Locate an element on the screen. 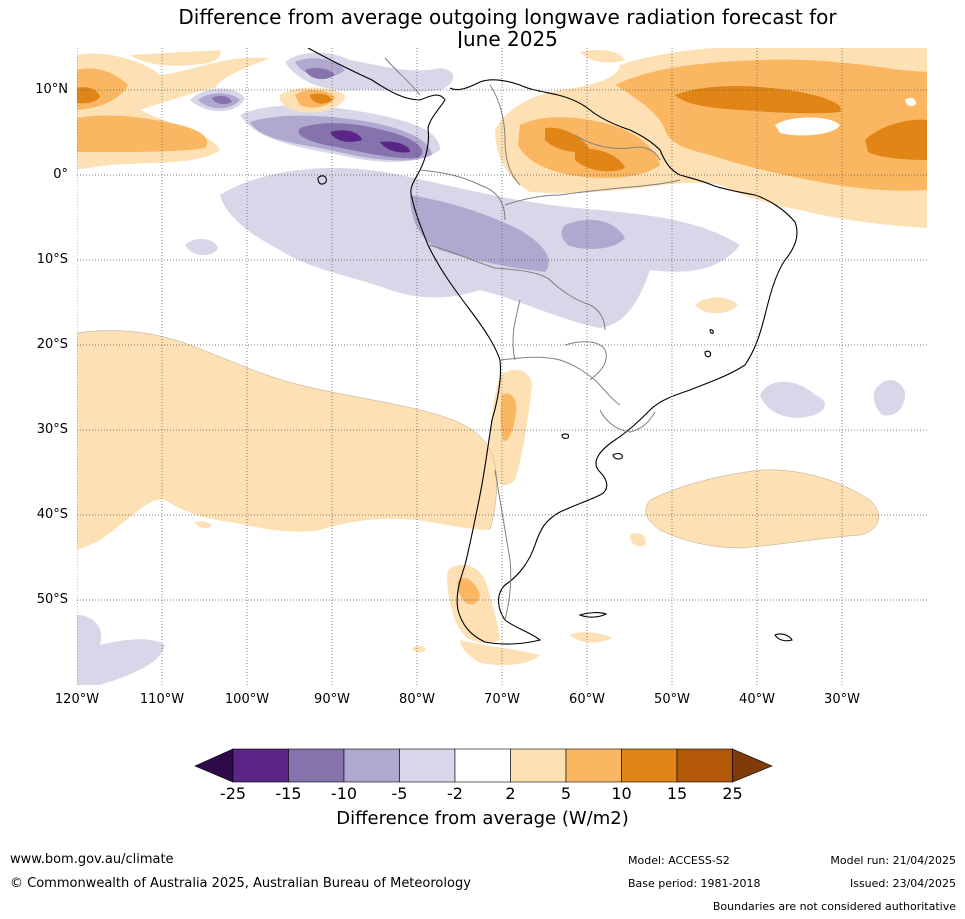 This screenshot has width=965, height=919. lat-label: 30°S is located at coordinates (52, 429).